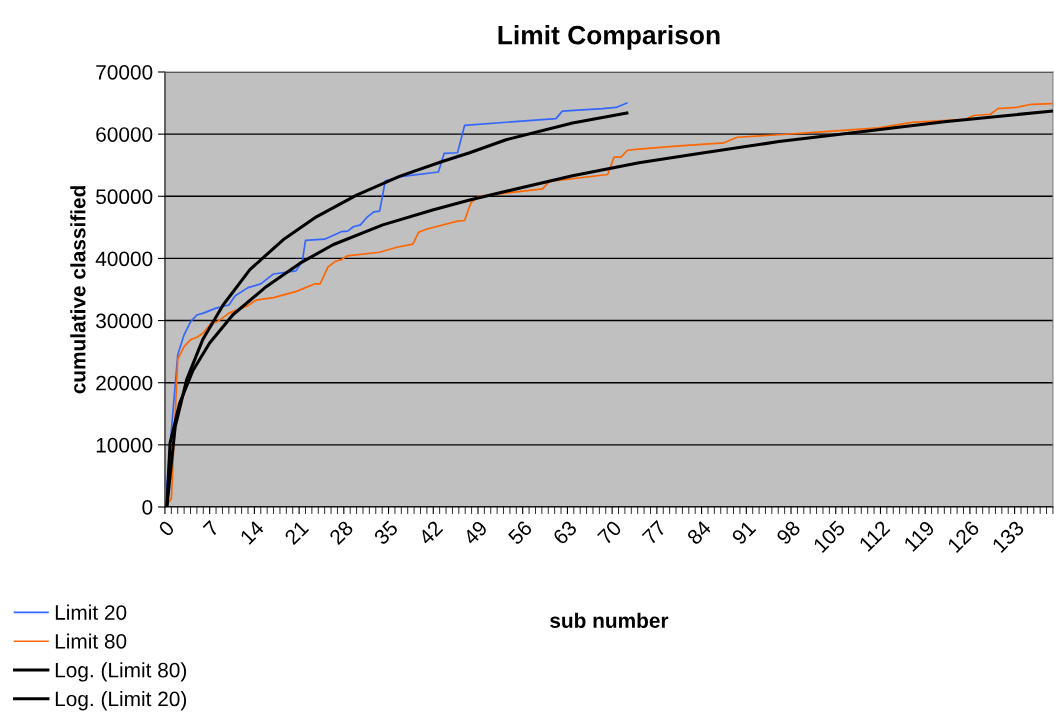 The height and width of the screenshot is (725, 1054). I want to click on x-tick-label: 119, so click(919, 535).